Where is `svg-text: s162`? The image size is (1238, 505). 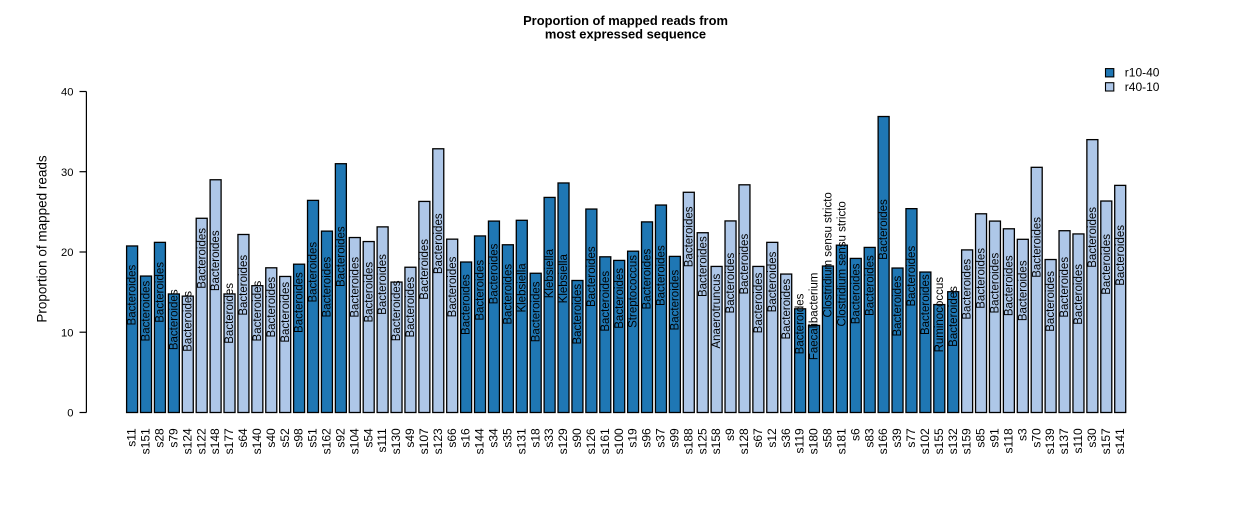 svg-text: s162 is located at coordinates (327, 441).